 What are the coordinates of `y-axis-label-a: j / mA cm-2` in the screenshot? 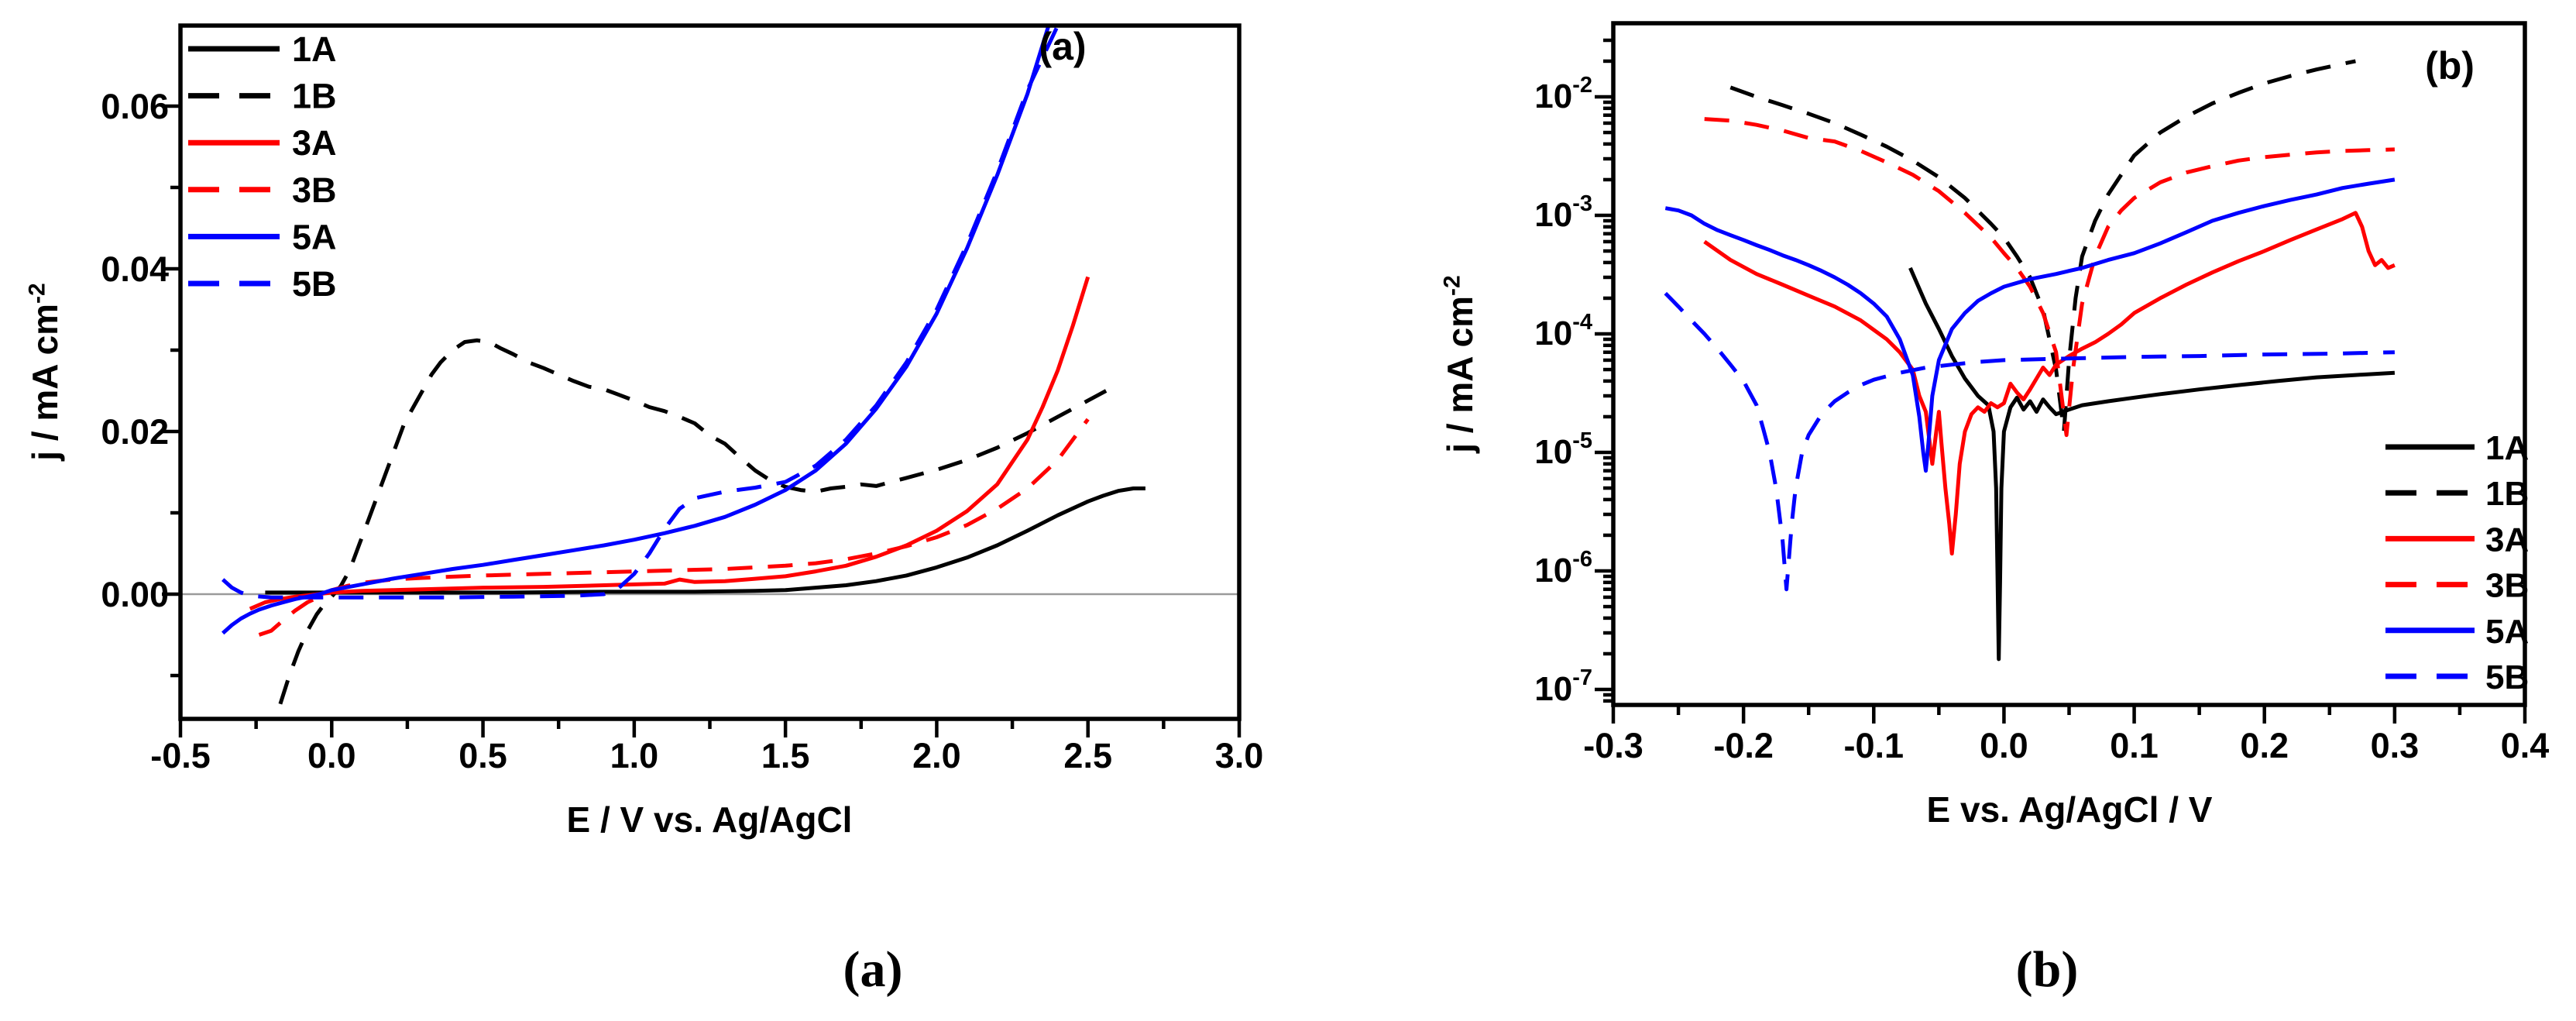 It's located at (45, 372).